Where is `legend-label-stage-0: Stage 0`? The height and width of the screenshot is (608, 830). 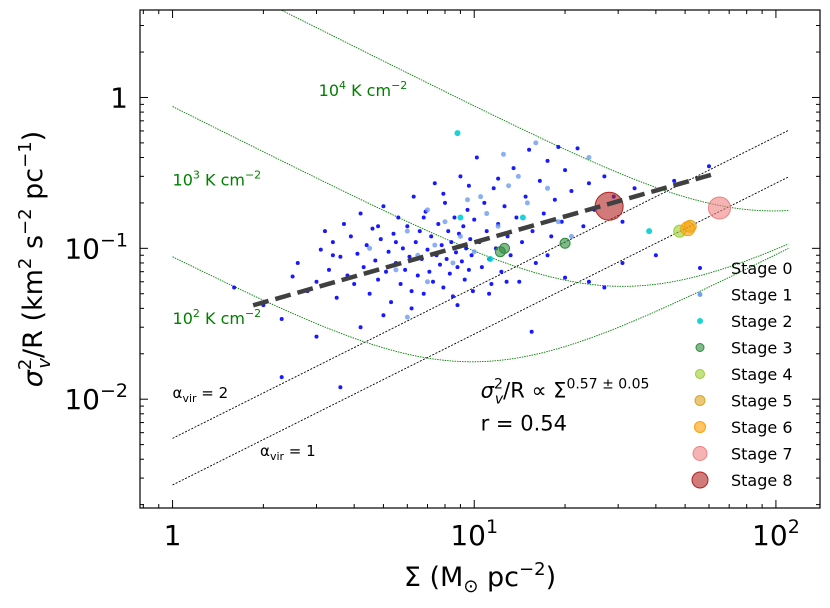
legend-label-stage-0: Stage 0 is located at coordinates (762, 268).